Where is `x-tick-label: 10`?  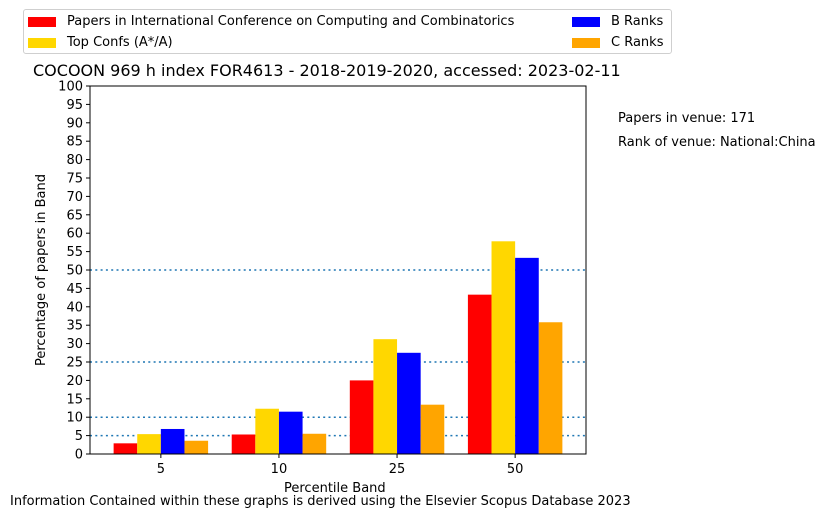
x-tick-label: 10 is located at coordinates (279, 469).